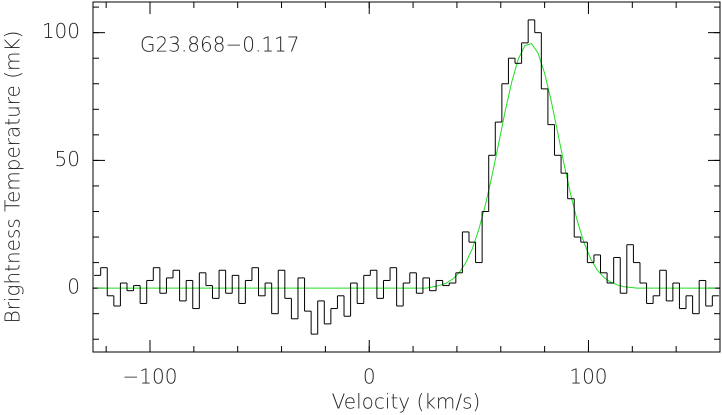 The height and width of the screenshot is (415, 722). I want to click on annotation: G23.868−0.117, so click(220, 45).